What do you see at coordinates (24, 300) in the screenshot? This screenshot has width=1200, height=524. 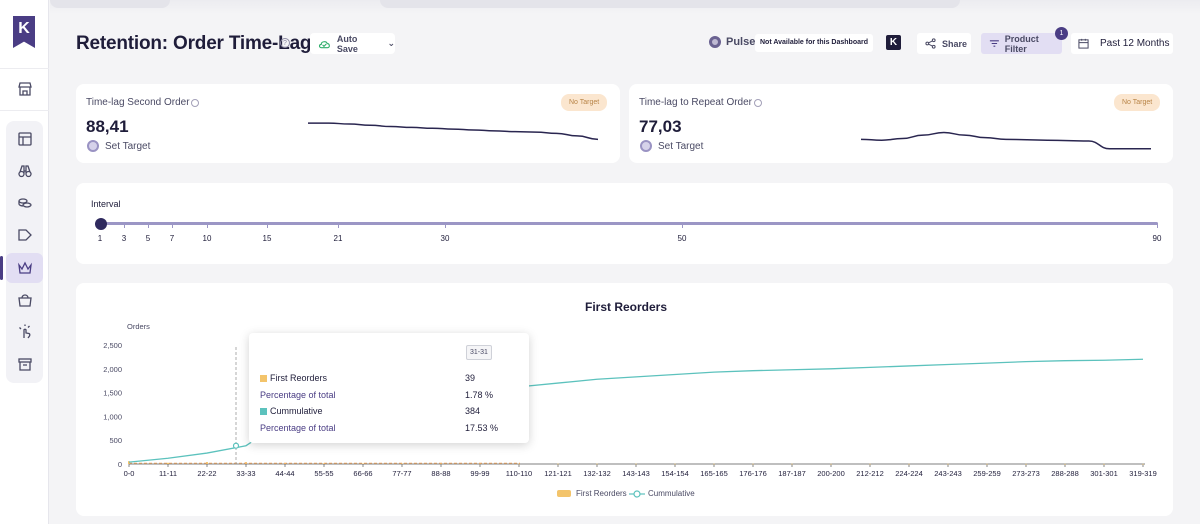 I see `sidebar-item-products` at bounding box center [24, 300].